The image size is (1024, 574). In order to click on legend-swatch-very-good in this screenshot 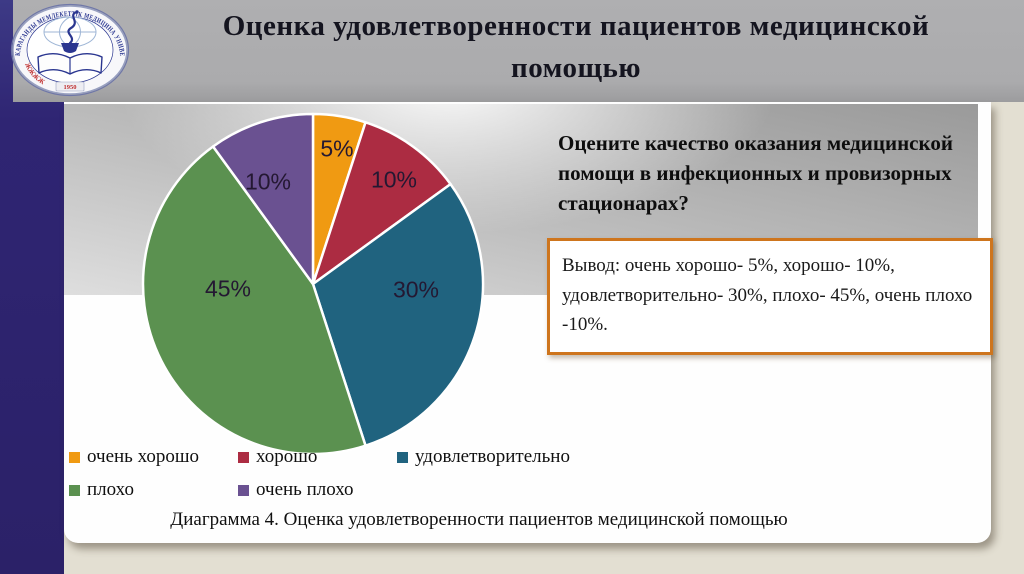, I will do `click(74, 457)`.